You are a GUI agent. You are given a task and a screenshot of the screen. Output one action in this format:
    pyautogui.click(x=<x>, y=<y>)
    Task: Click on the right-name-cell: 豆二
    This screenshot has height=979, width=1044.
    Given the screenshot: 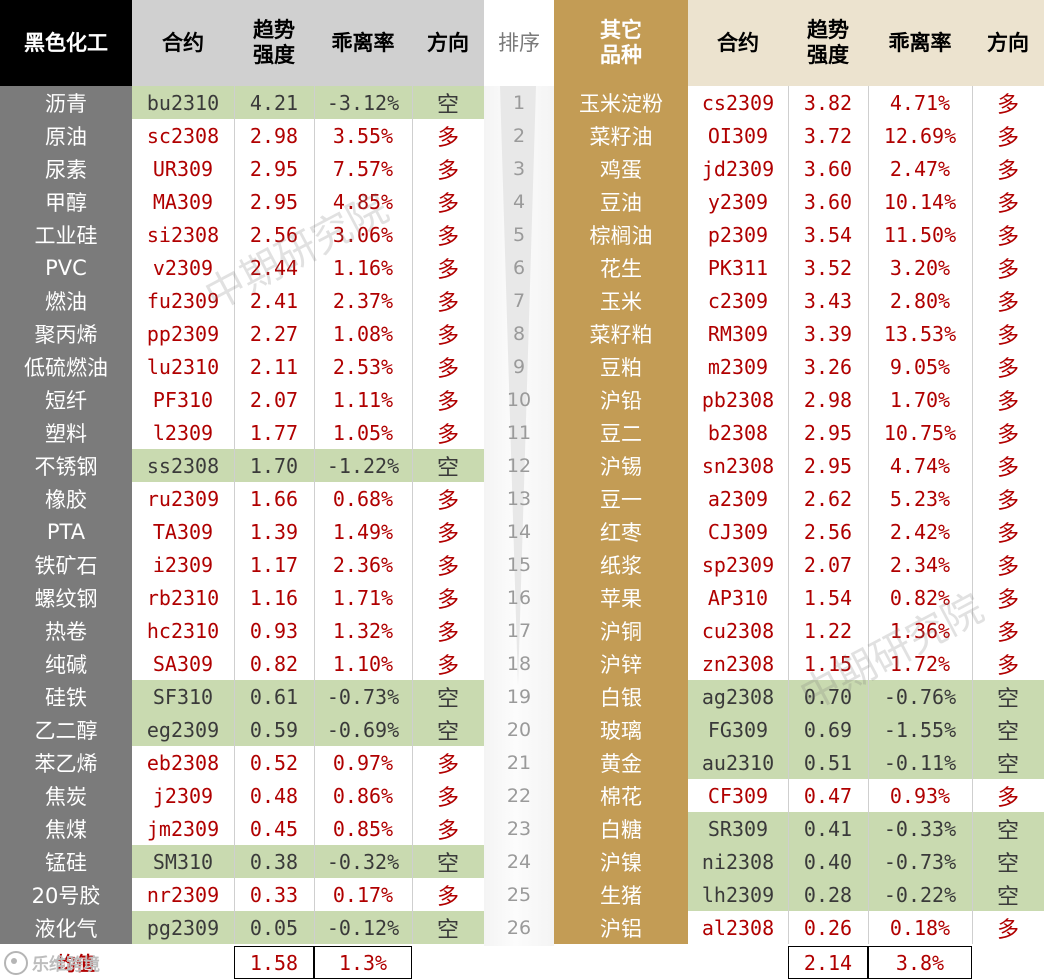 What is the action you would take?
    pyautogui.click(x=621, y=432)
    